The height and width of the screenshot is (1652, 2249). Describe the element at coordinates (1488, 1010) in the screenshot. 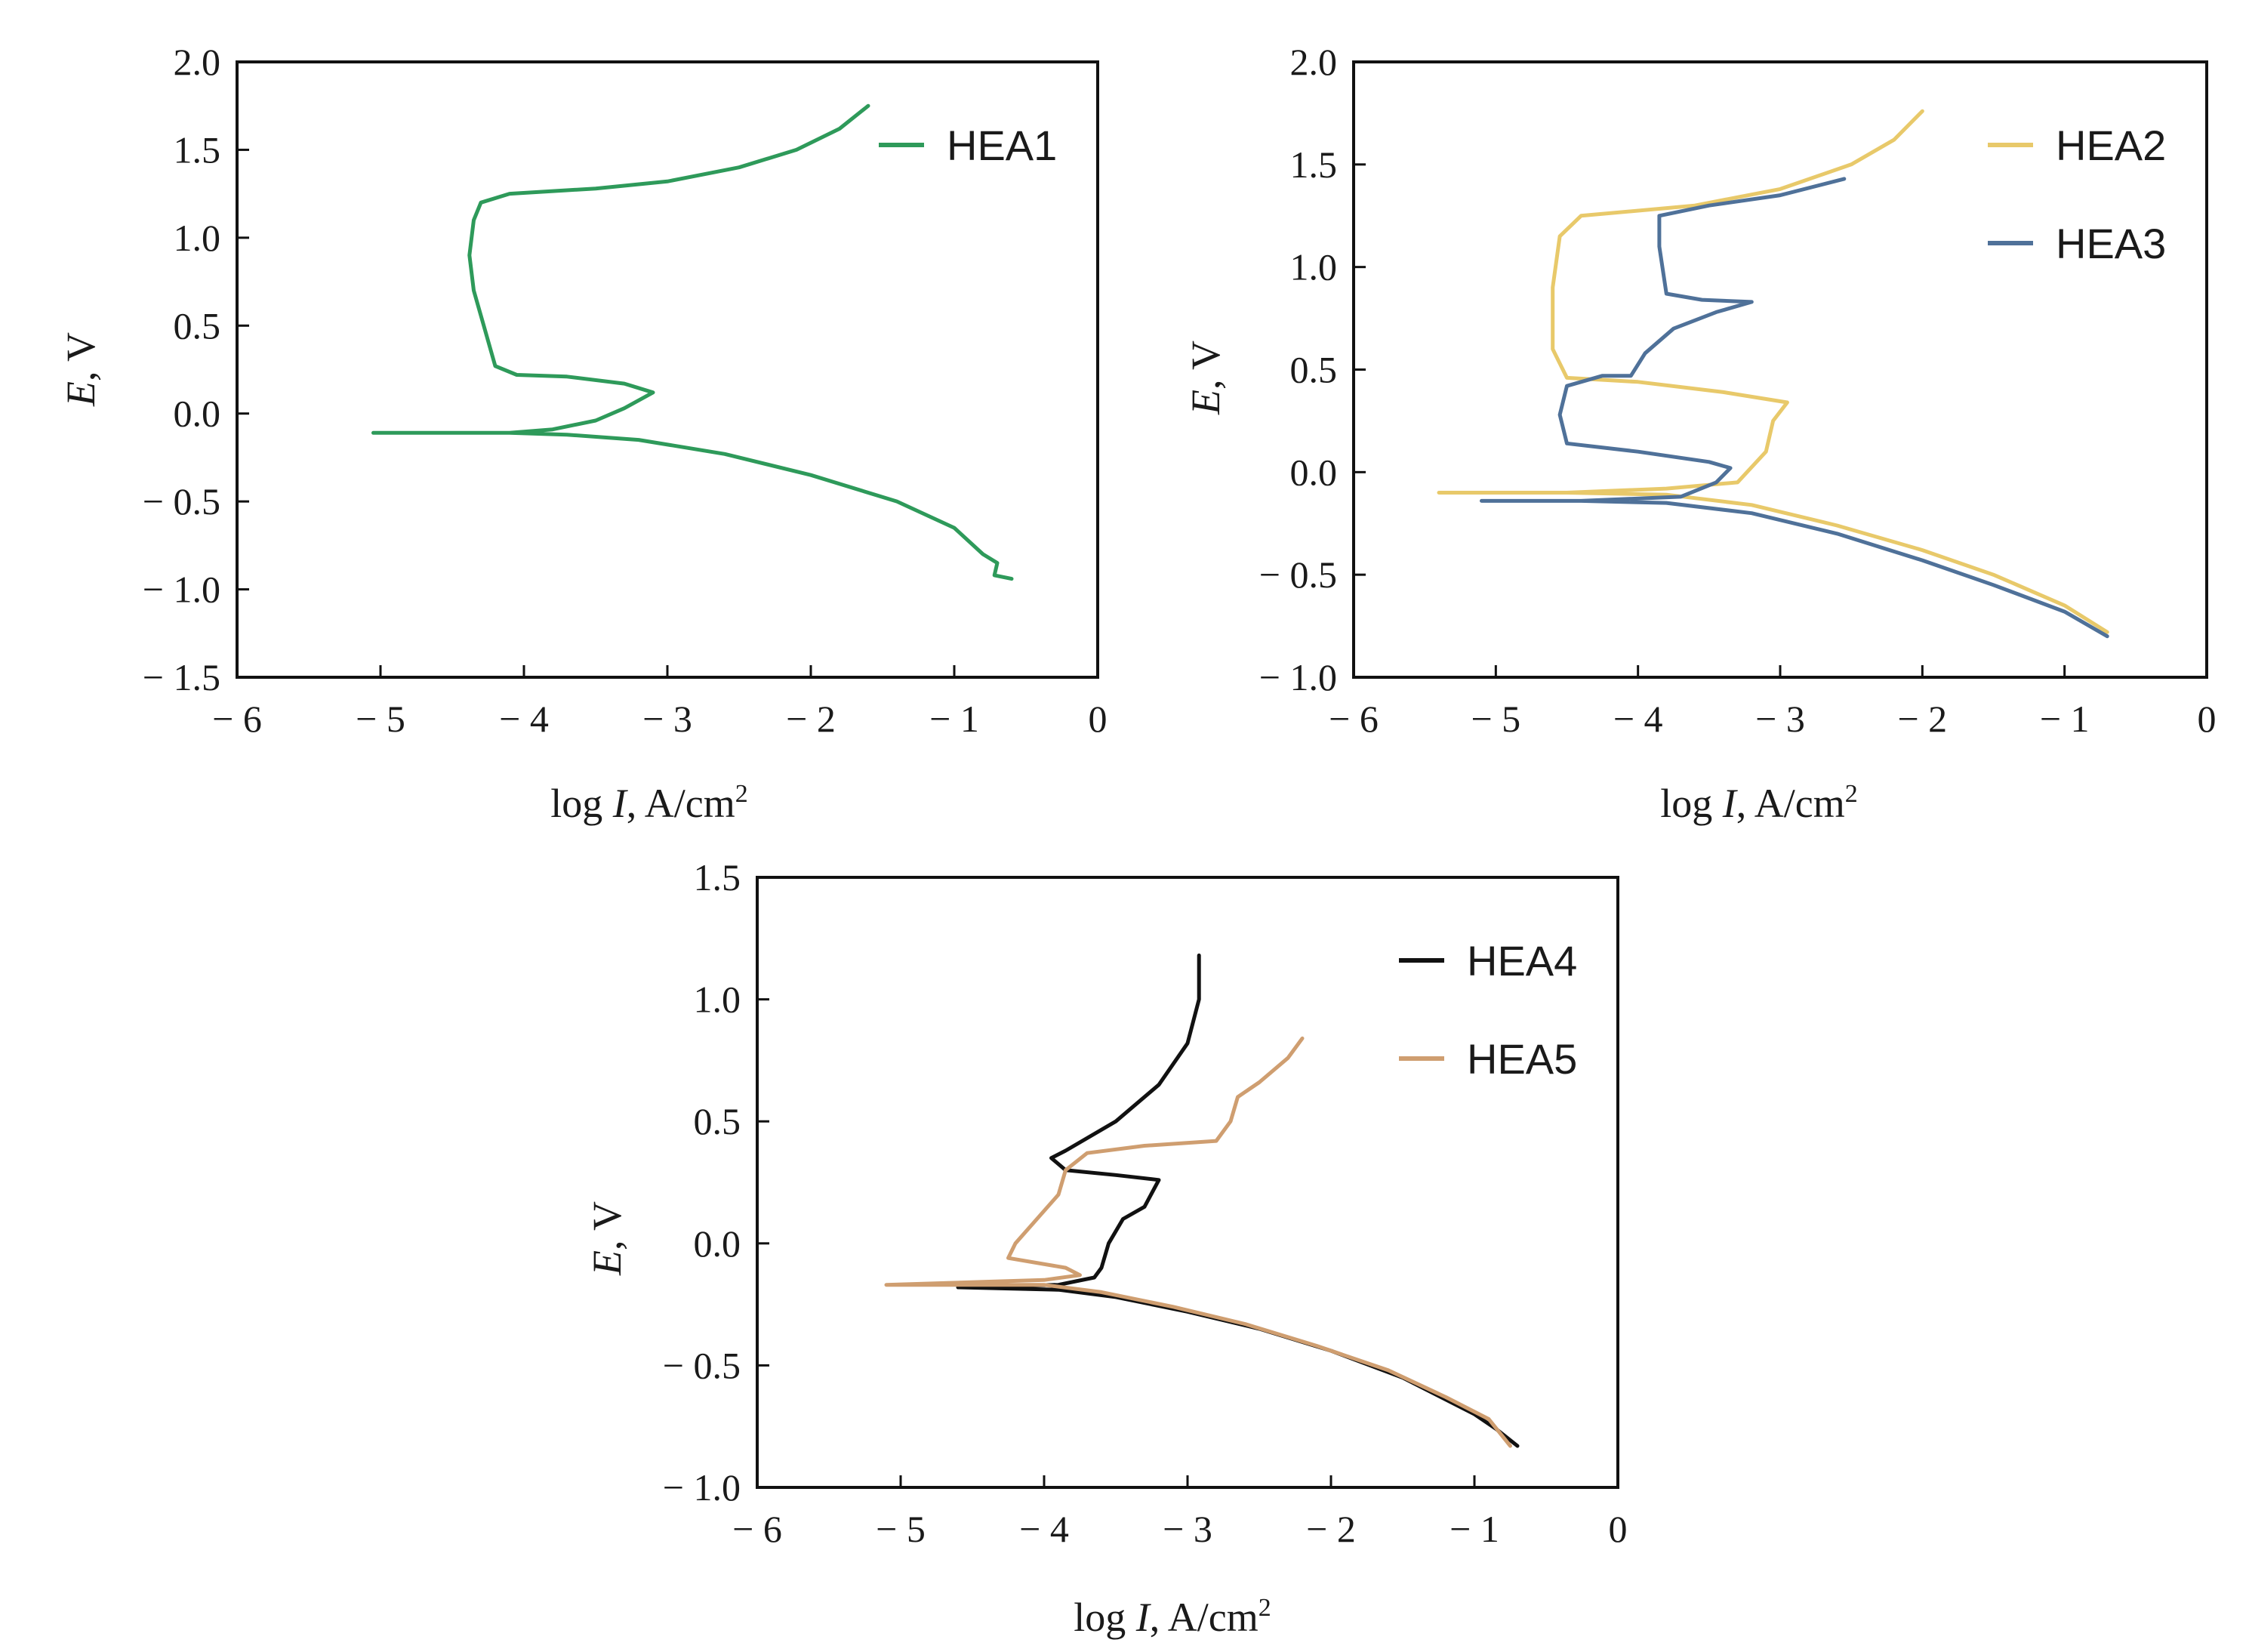

I see `legend: HEA4 HEA5` at that location.